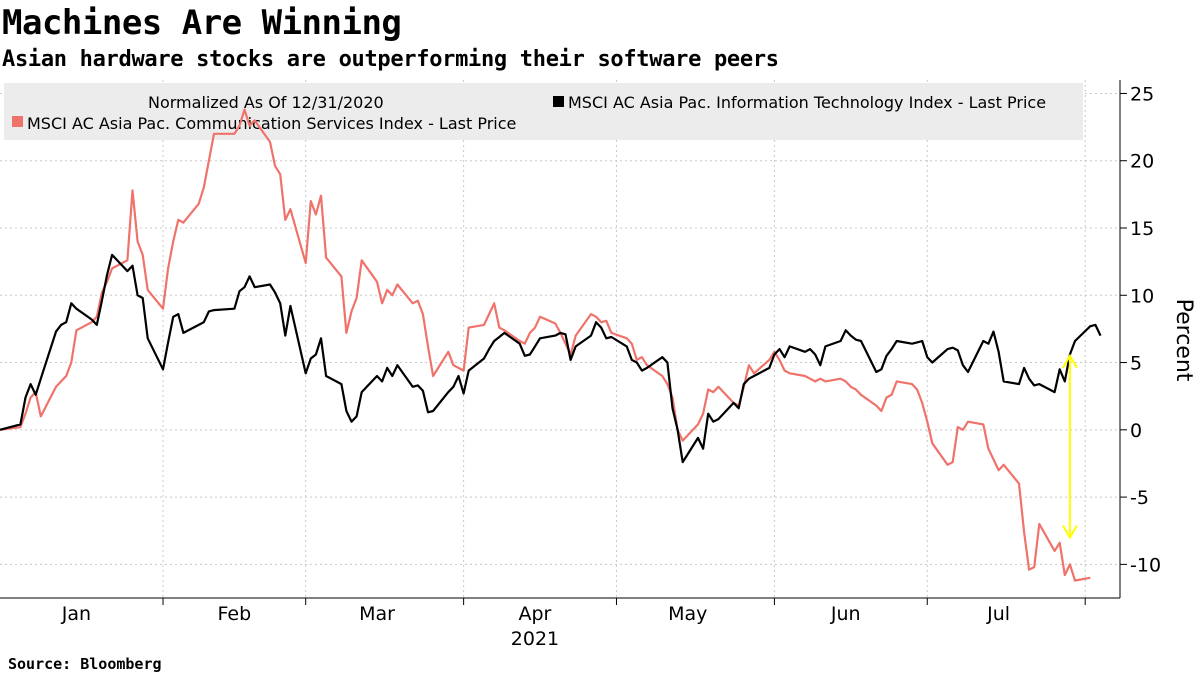 The image size is (1200, 675). Describe the element at coordinates (535, 639) in the screenshot. I see `x-year-label: 2021` at that location.